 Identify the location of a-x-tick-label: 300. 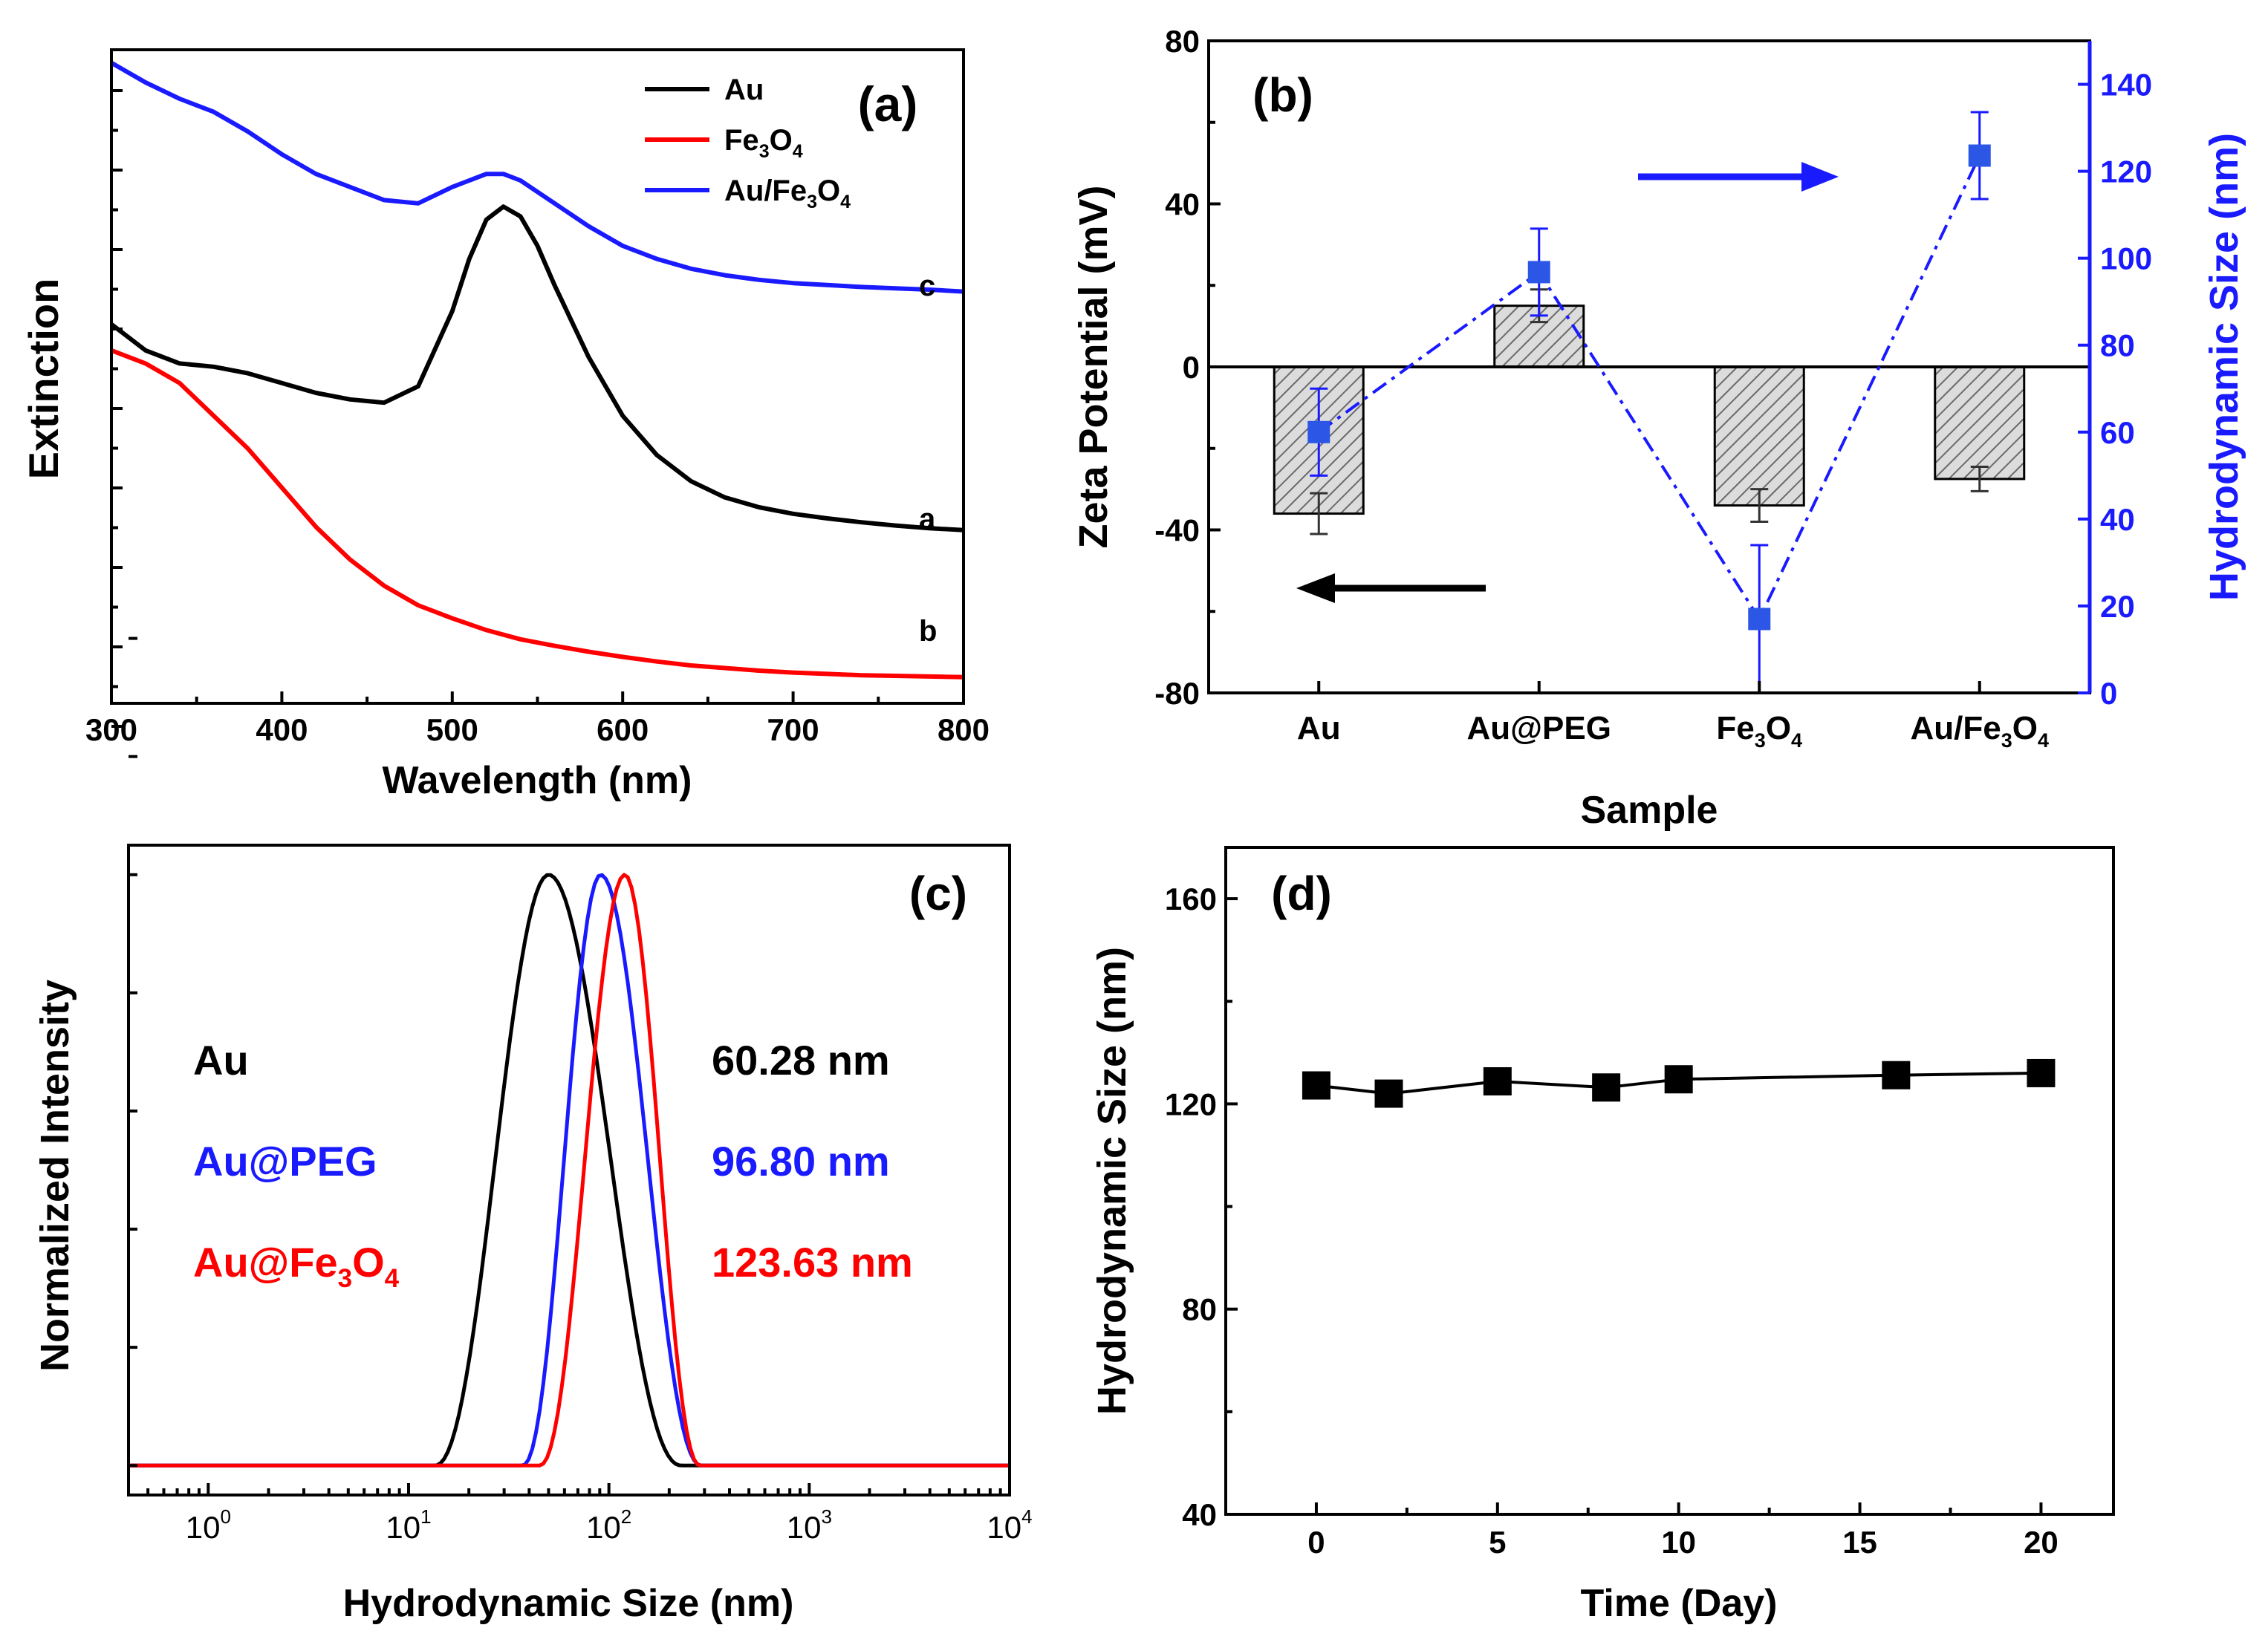
(111, 729).